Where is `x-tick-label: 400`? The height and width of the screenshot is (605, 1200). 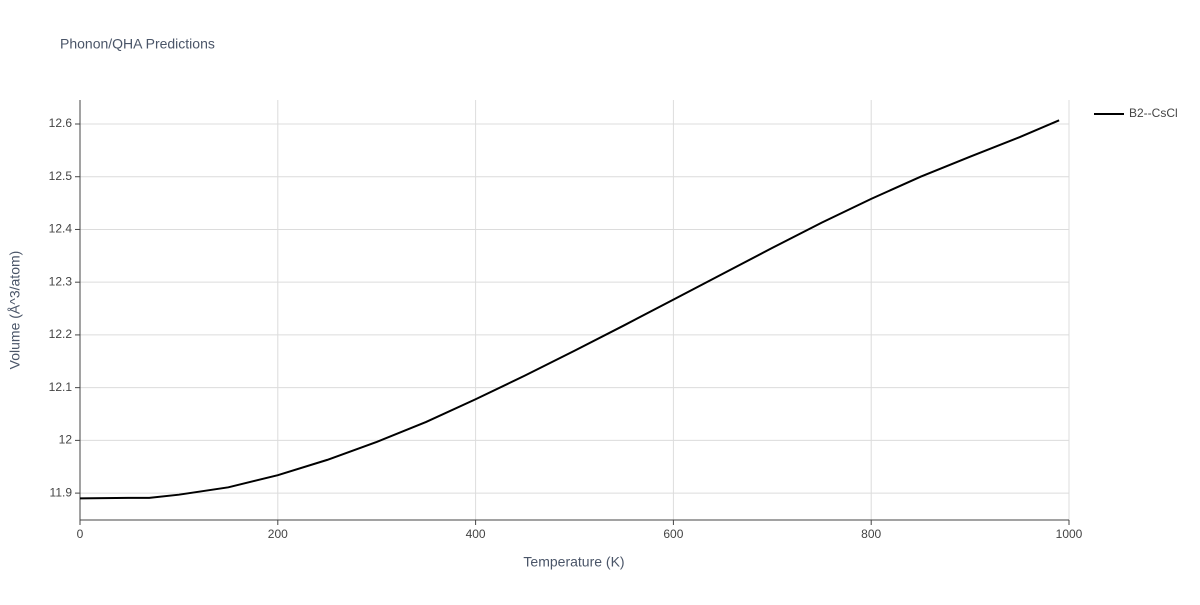 x-tick-label: 400 is located at coordinates (476, 534).